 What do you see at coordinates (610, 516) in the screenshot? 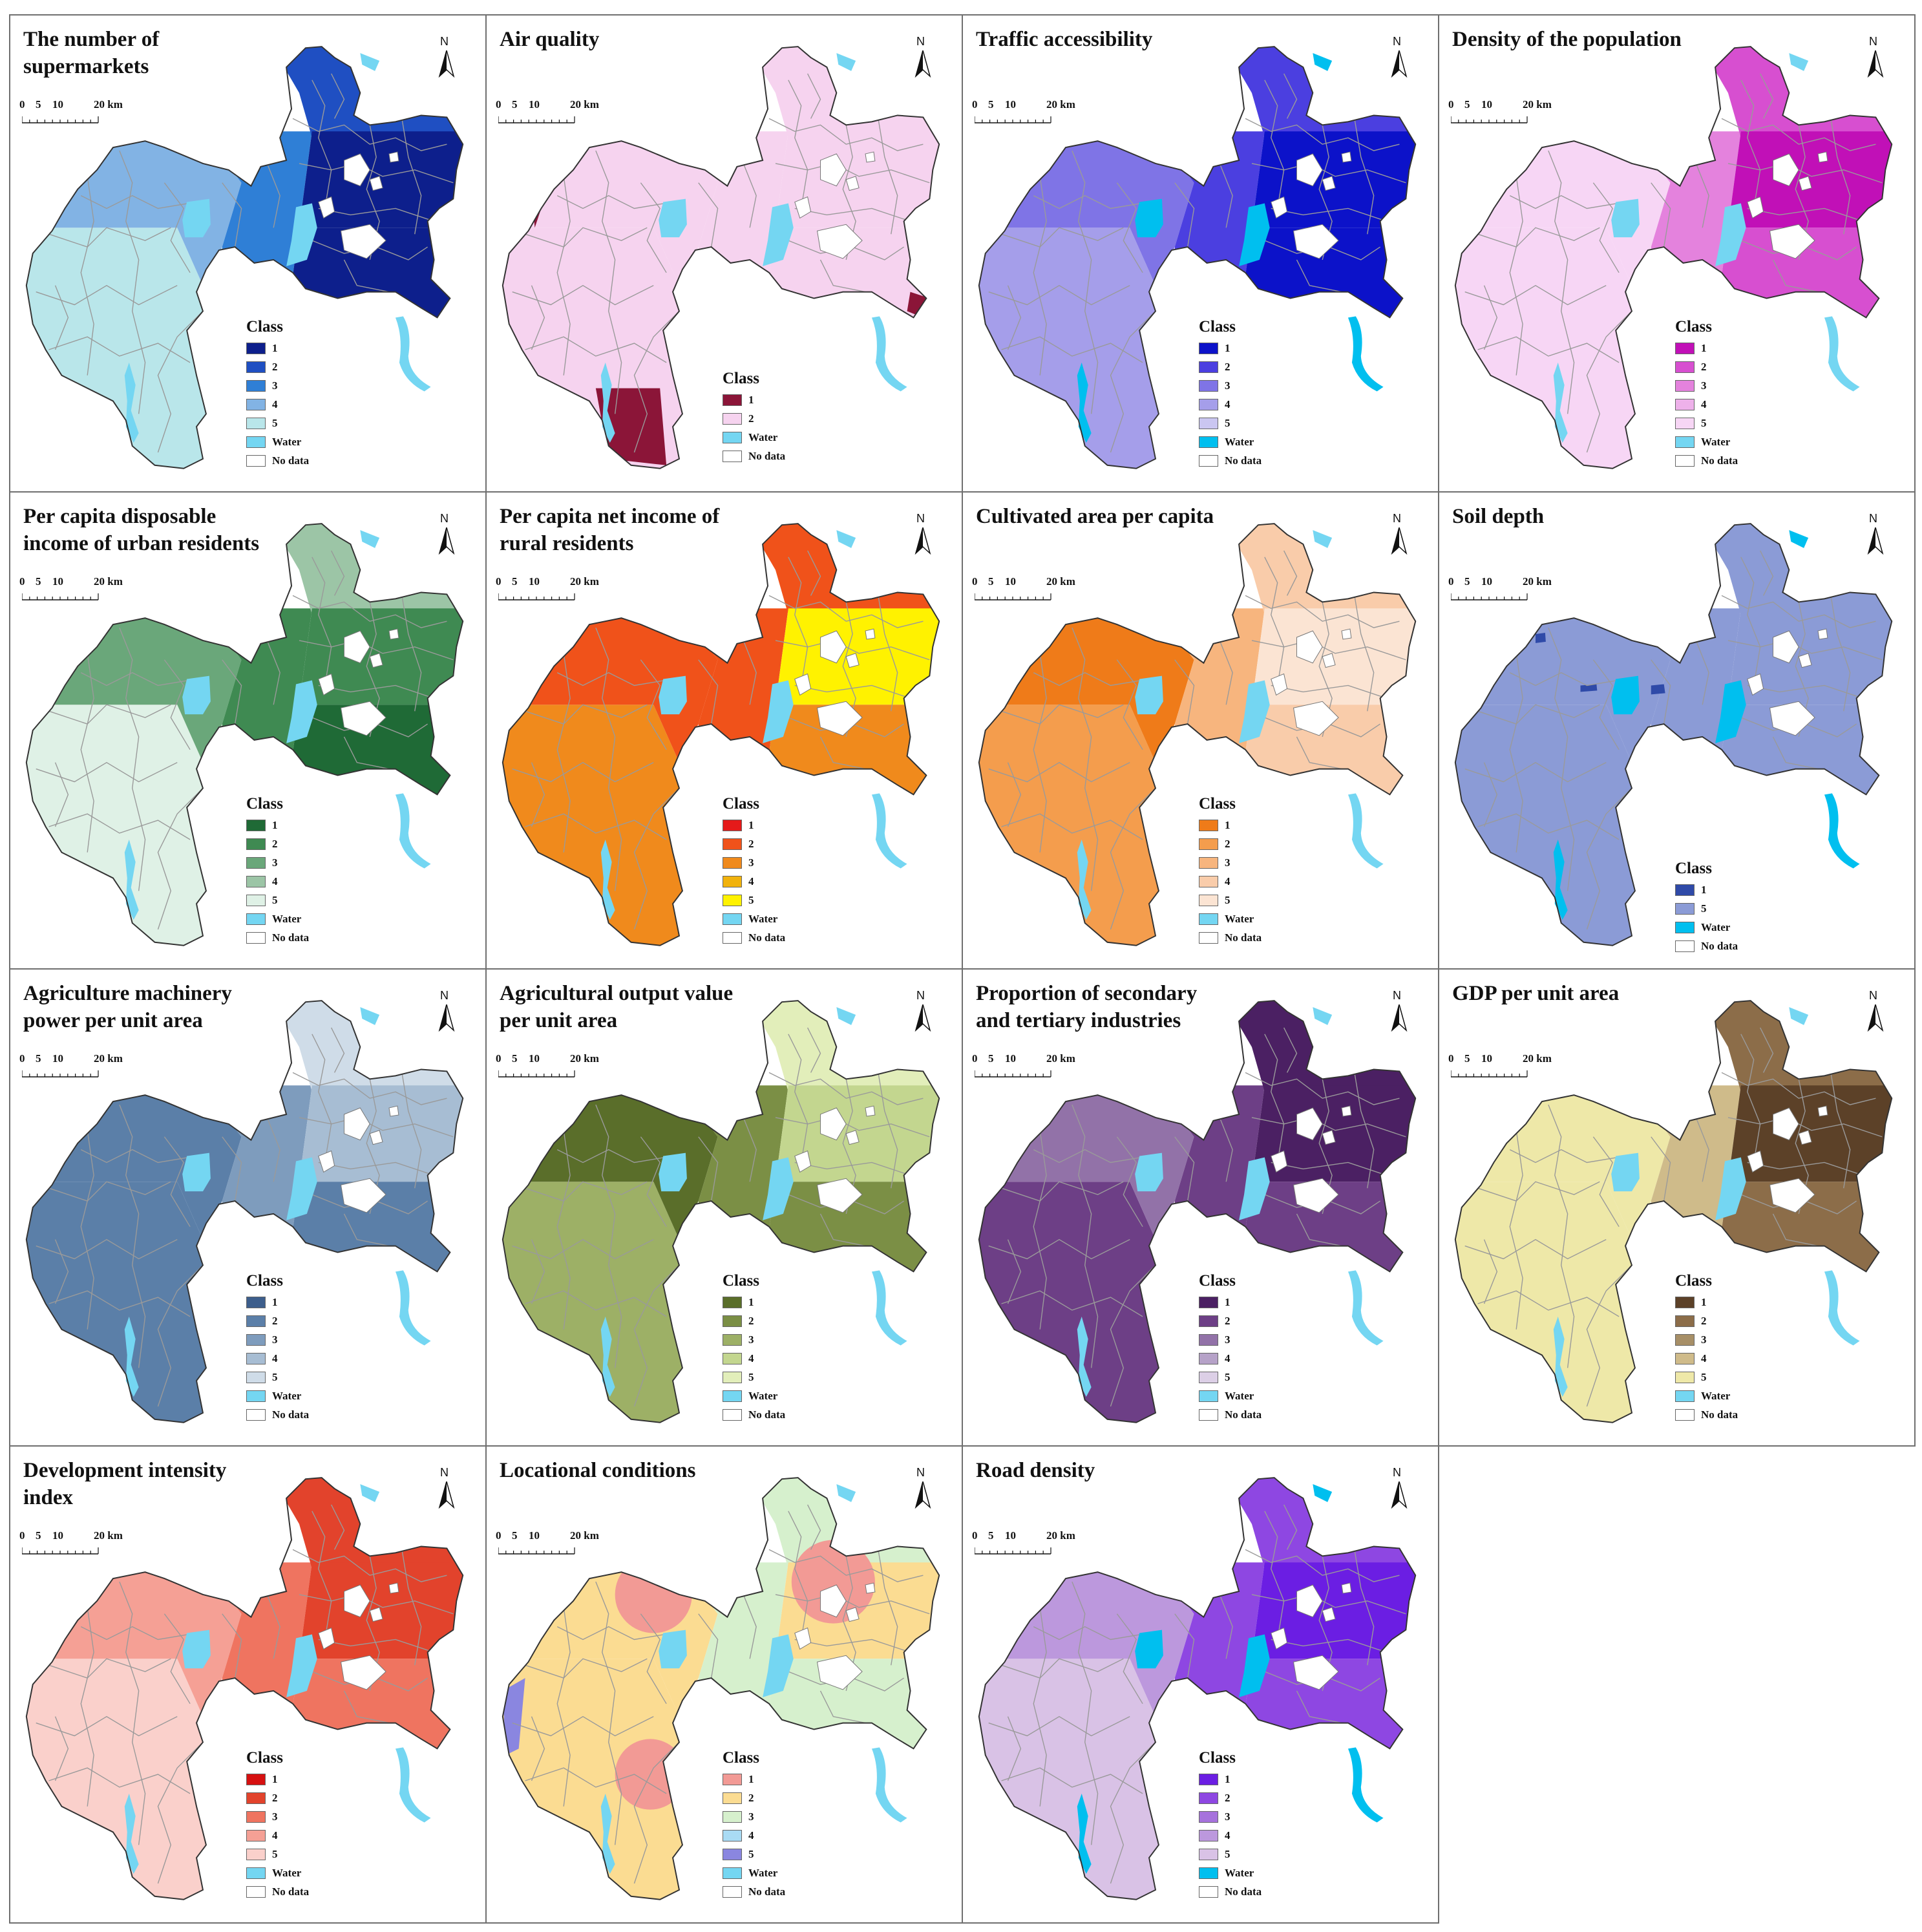
I see `panel-title-line: Per capita net income of` at bounding box center [610, 516].